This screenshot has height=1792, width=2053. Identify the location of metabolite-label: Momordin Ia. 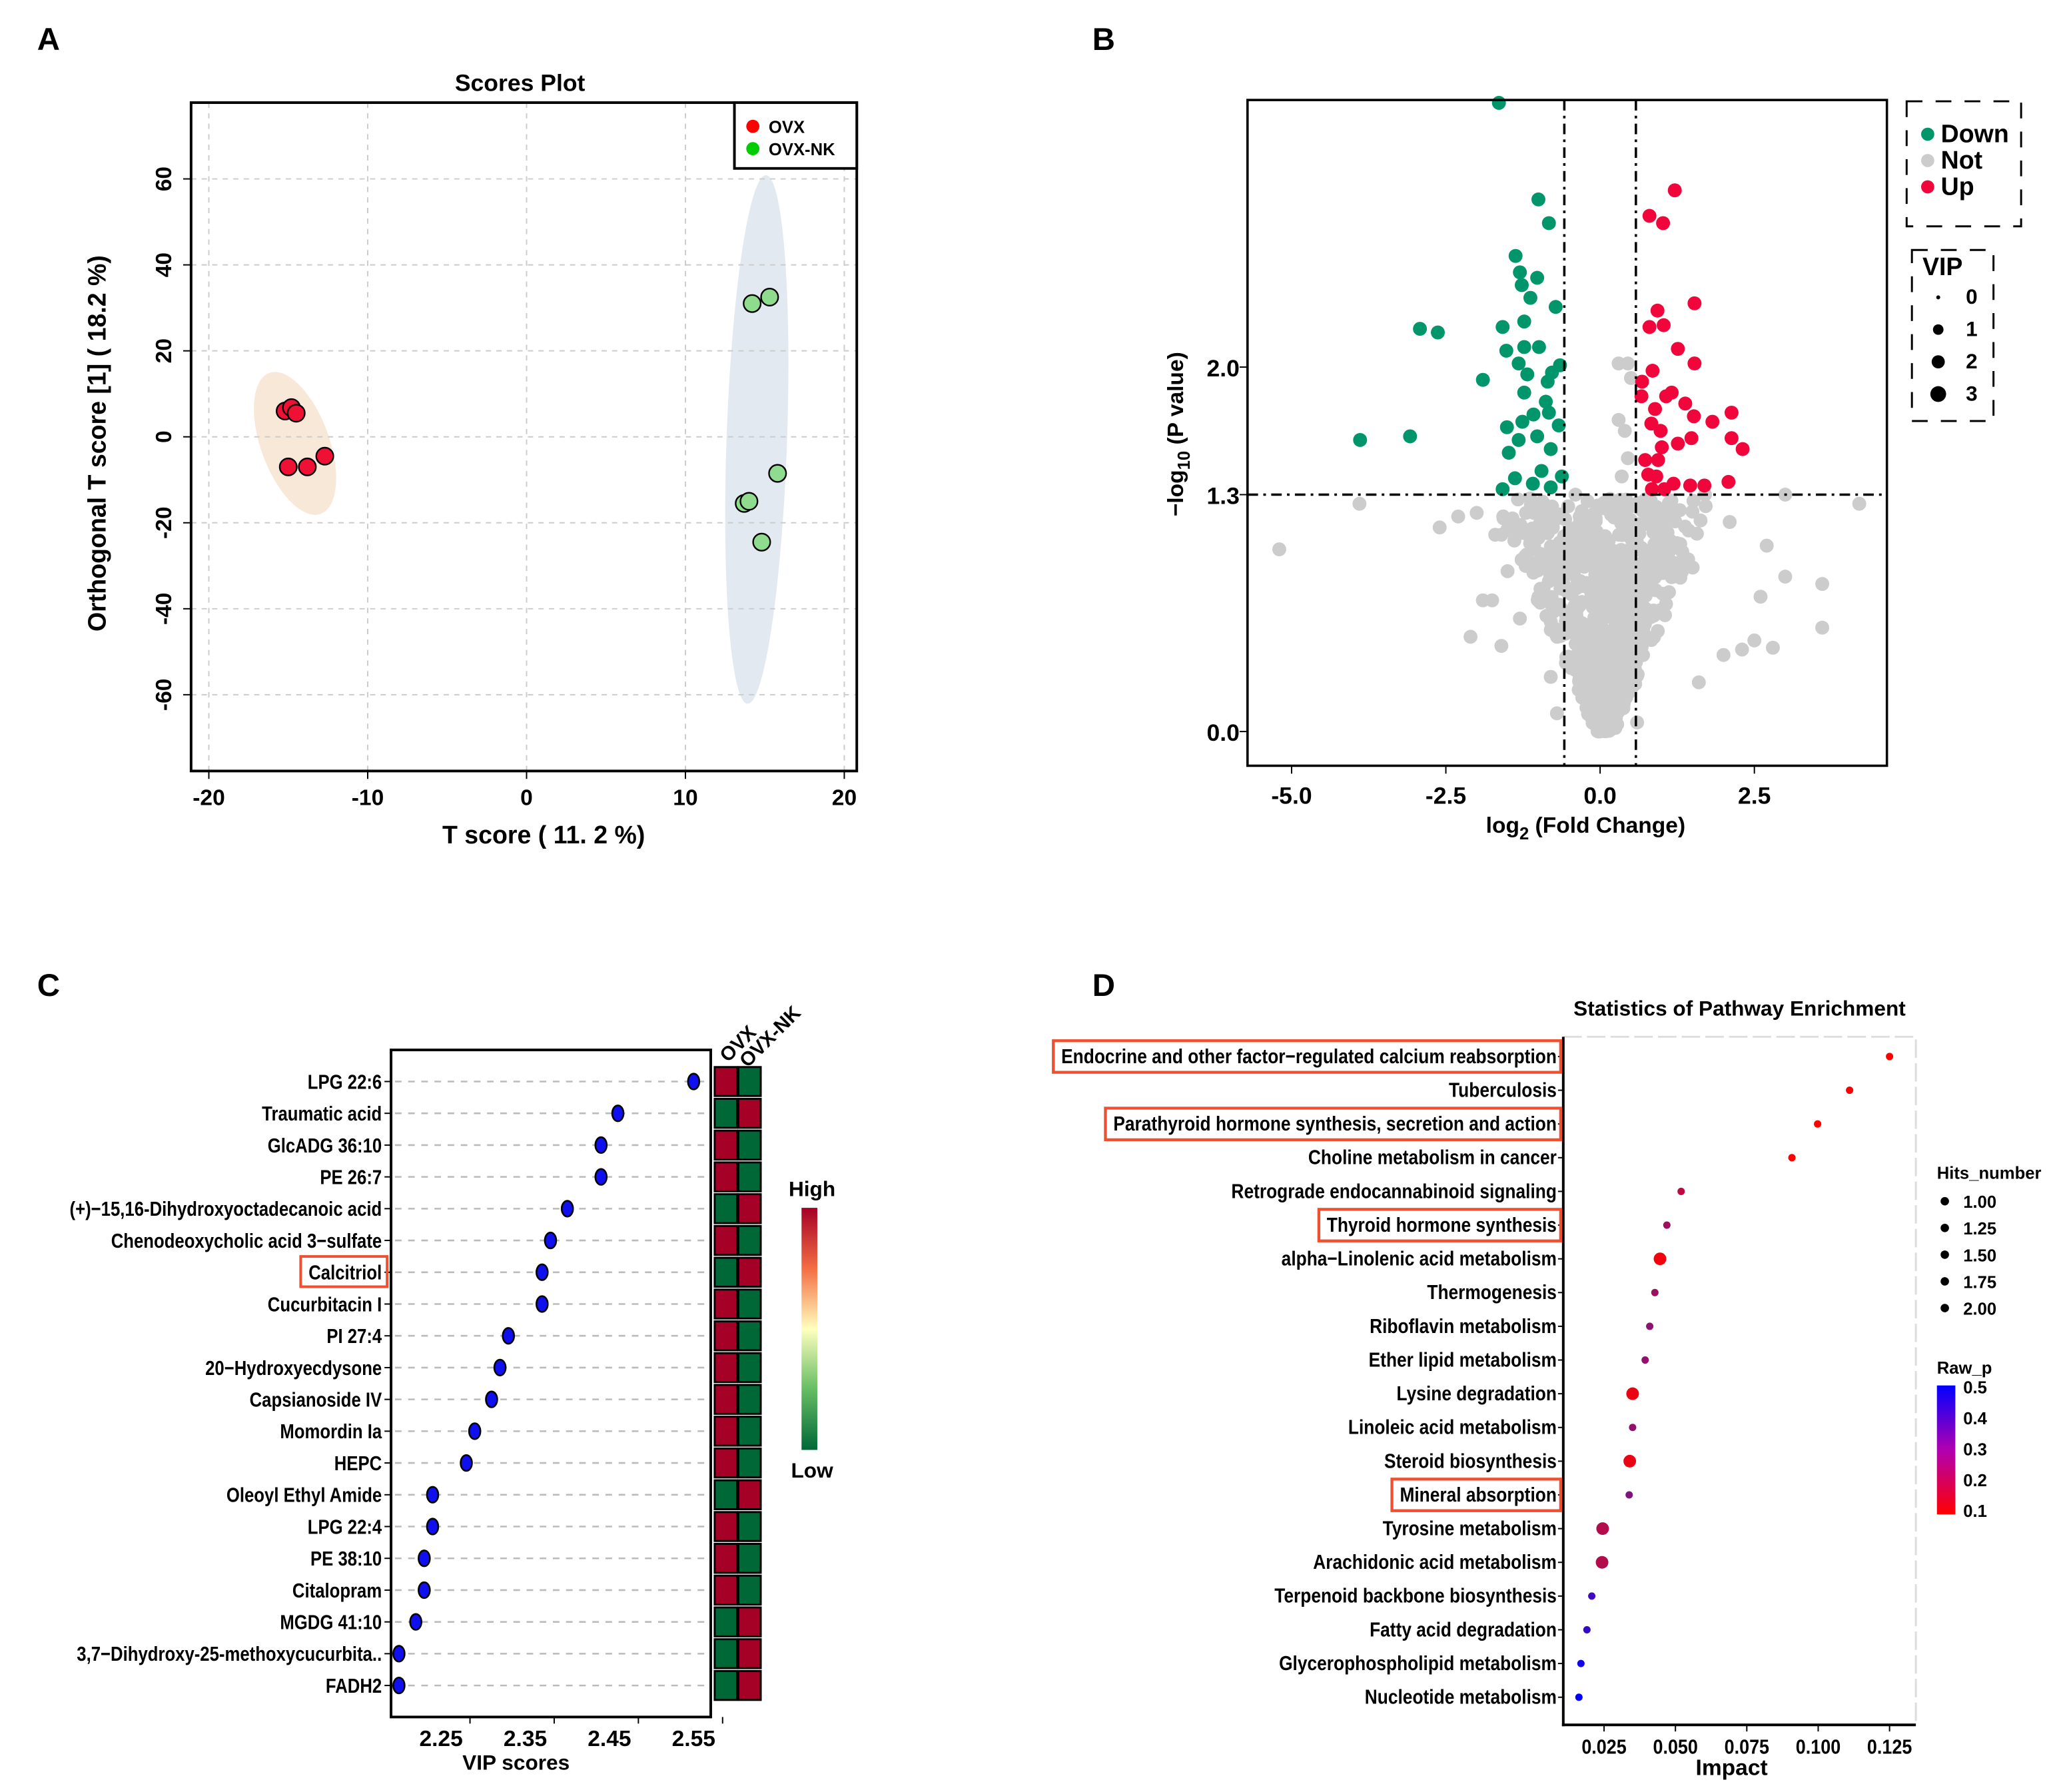
(331, 1431).